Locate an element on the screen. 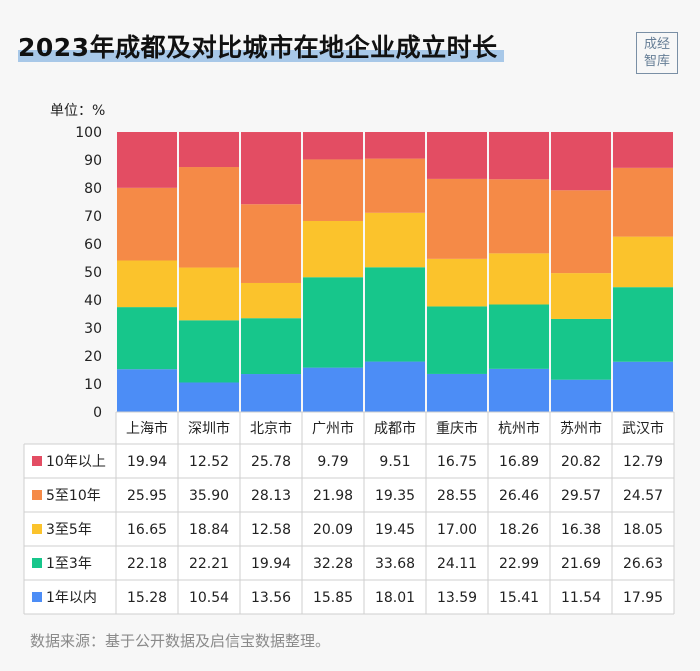 This screenshot has height=671, width=700. data-value-label: 15.85 is located at coordinates (333, 598).